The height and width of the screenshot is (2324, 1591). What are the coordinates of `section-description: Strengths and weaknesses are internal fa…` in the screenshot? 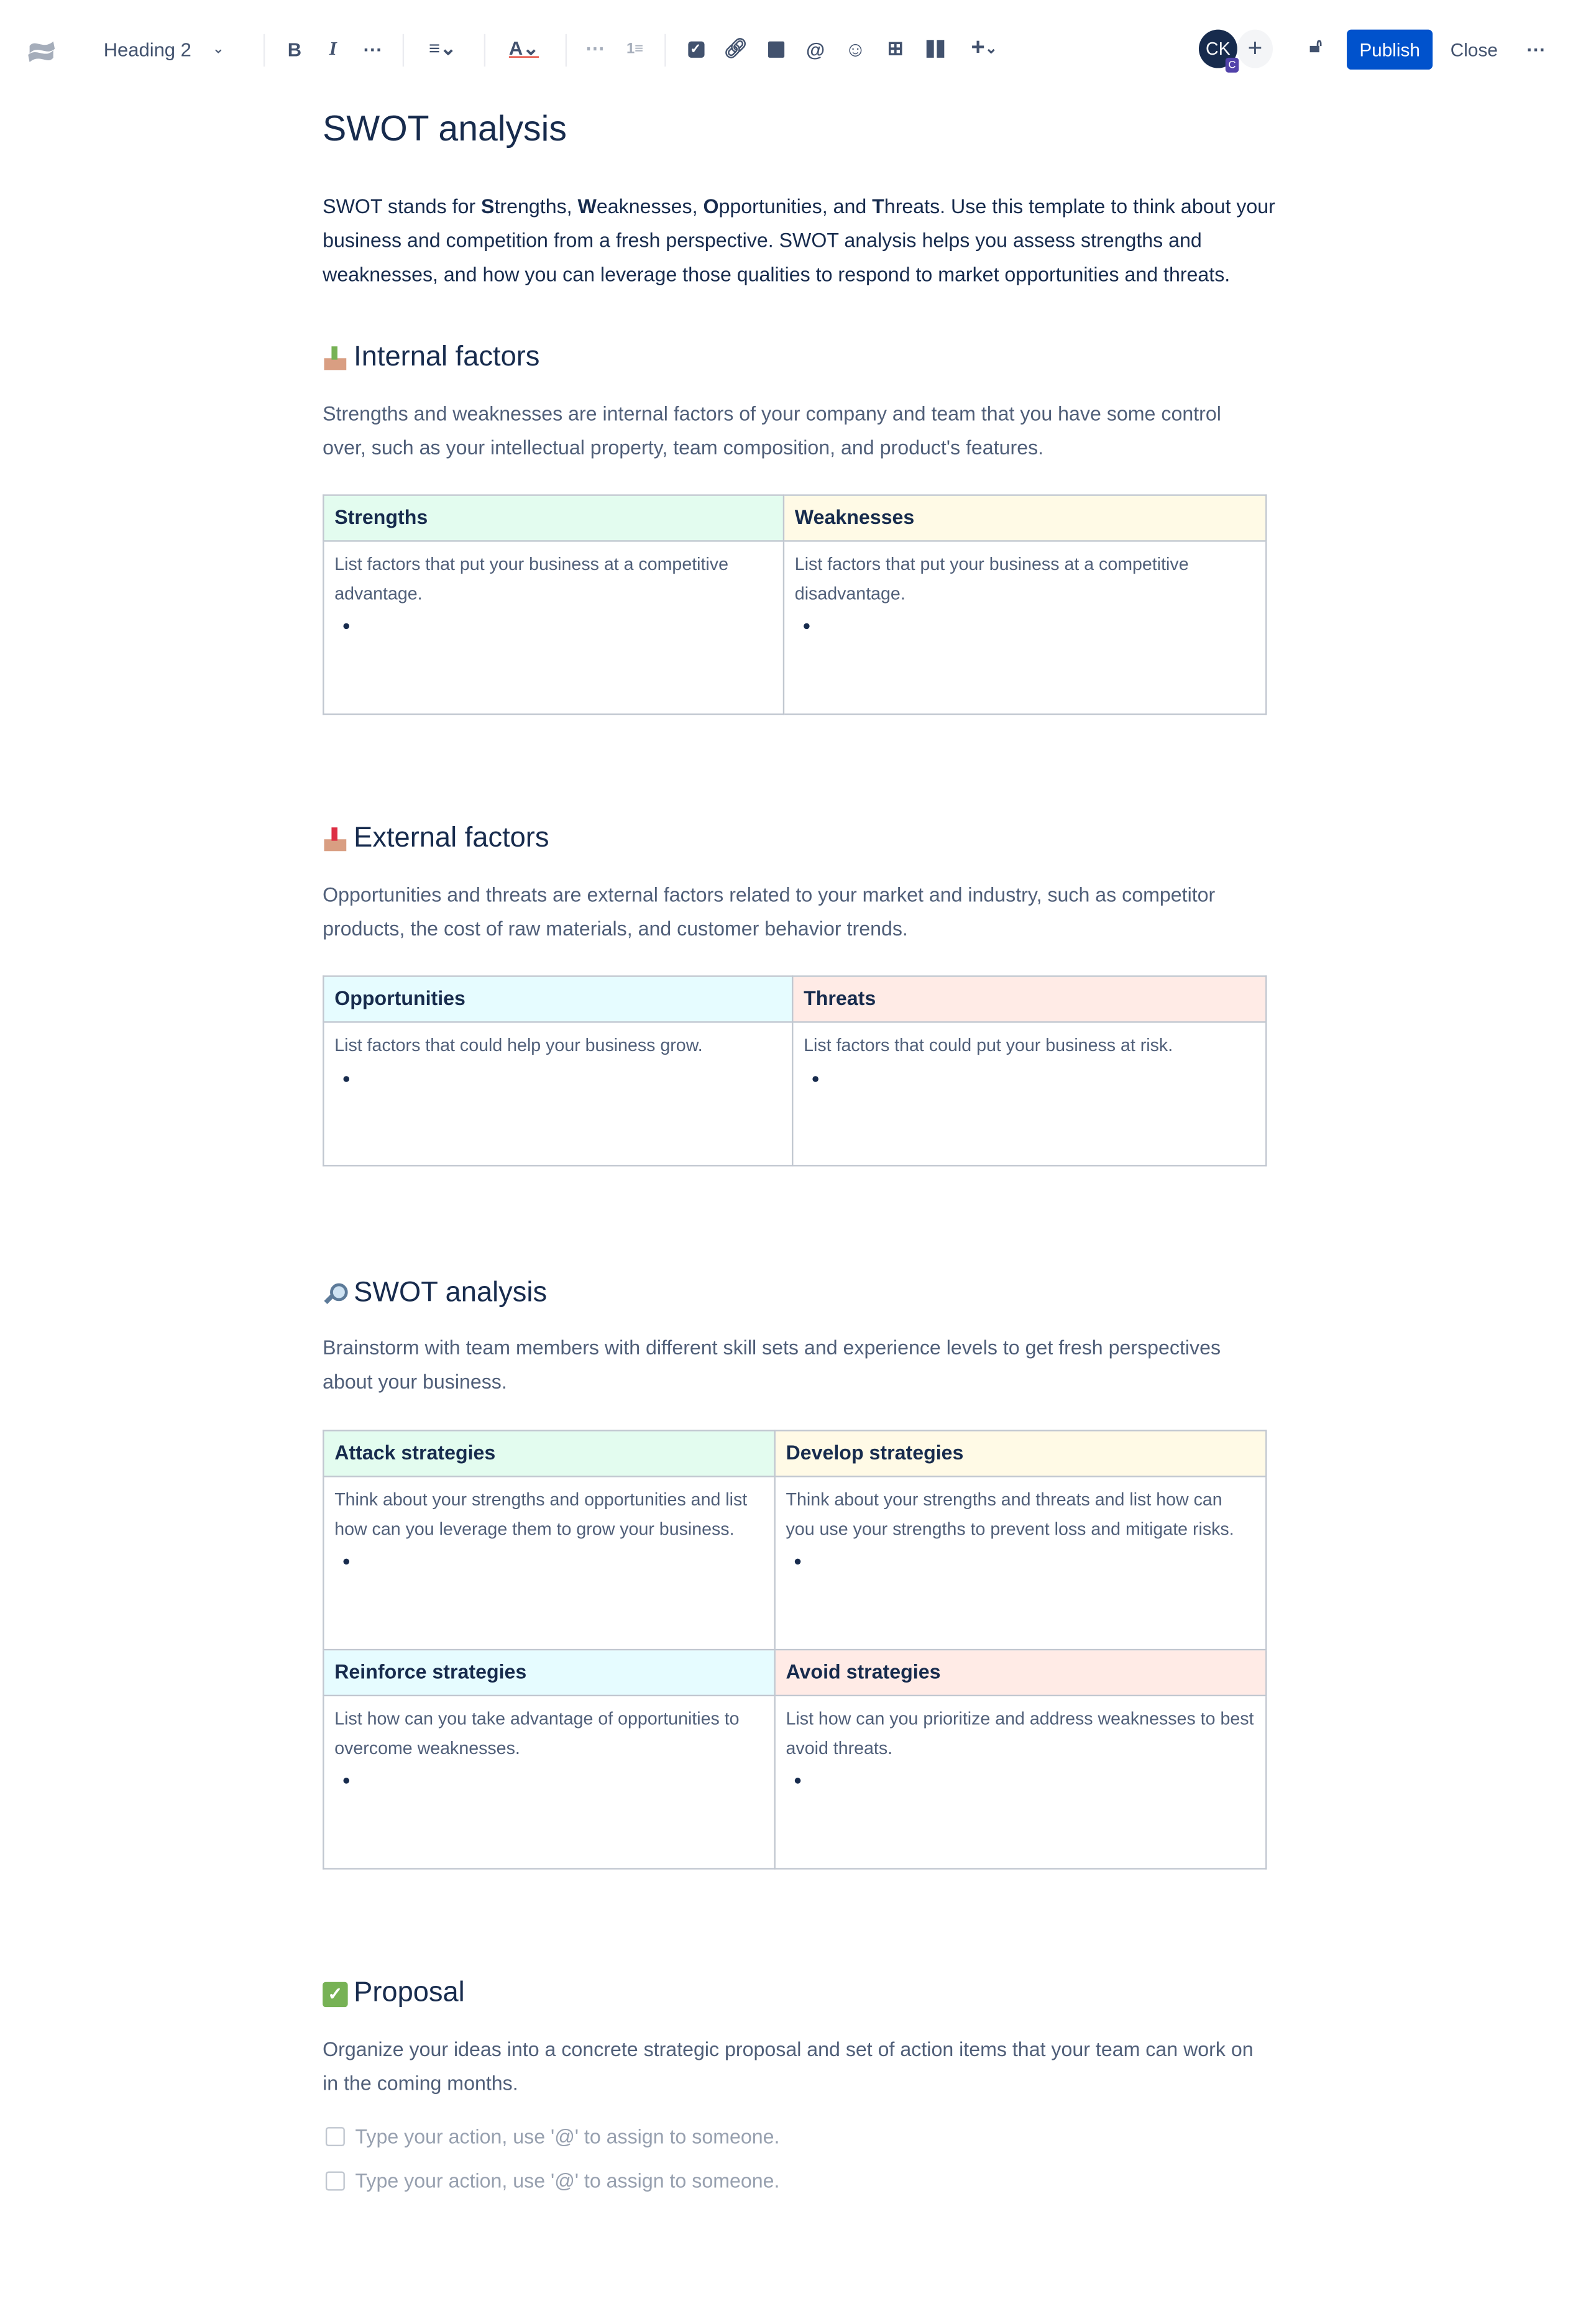 It's located at (772, 430).